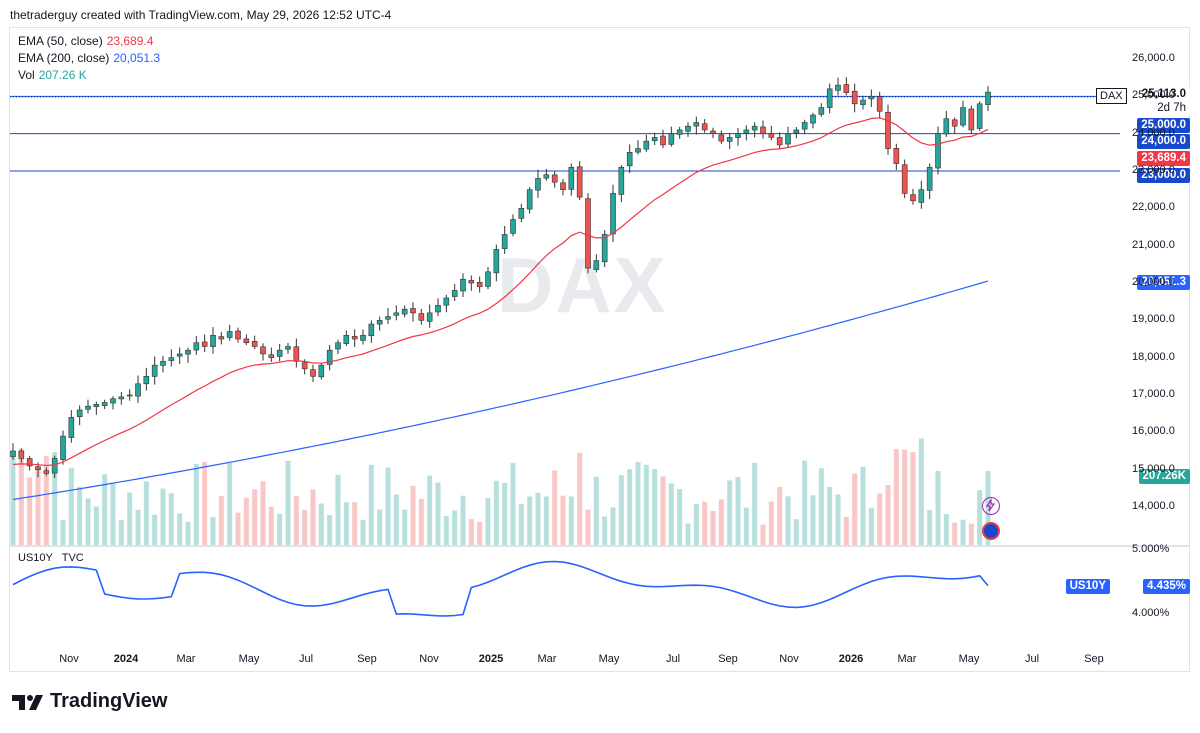 Image resolution: width=1200 pixels, height=733 pixels. Describe the element at coordinates (1153, 207) in the screenshot. I see `price-axis-tick: 22,000.0` at that location.